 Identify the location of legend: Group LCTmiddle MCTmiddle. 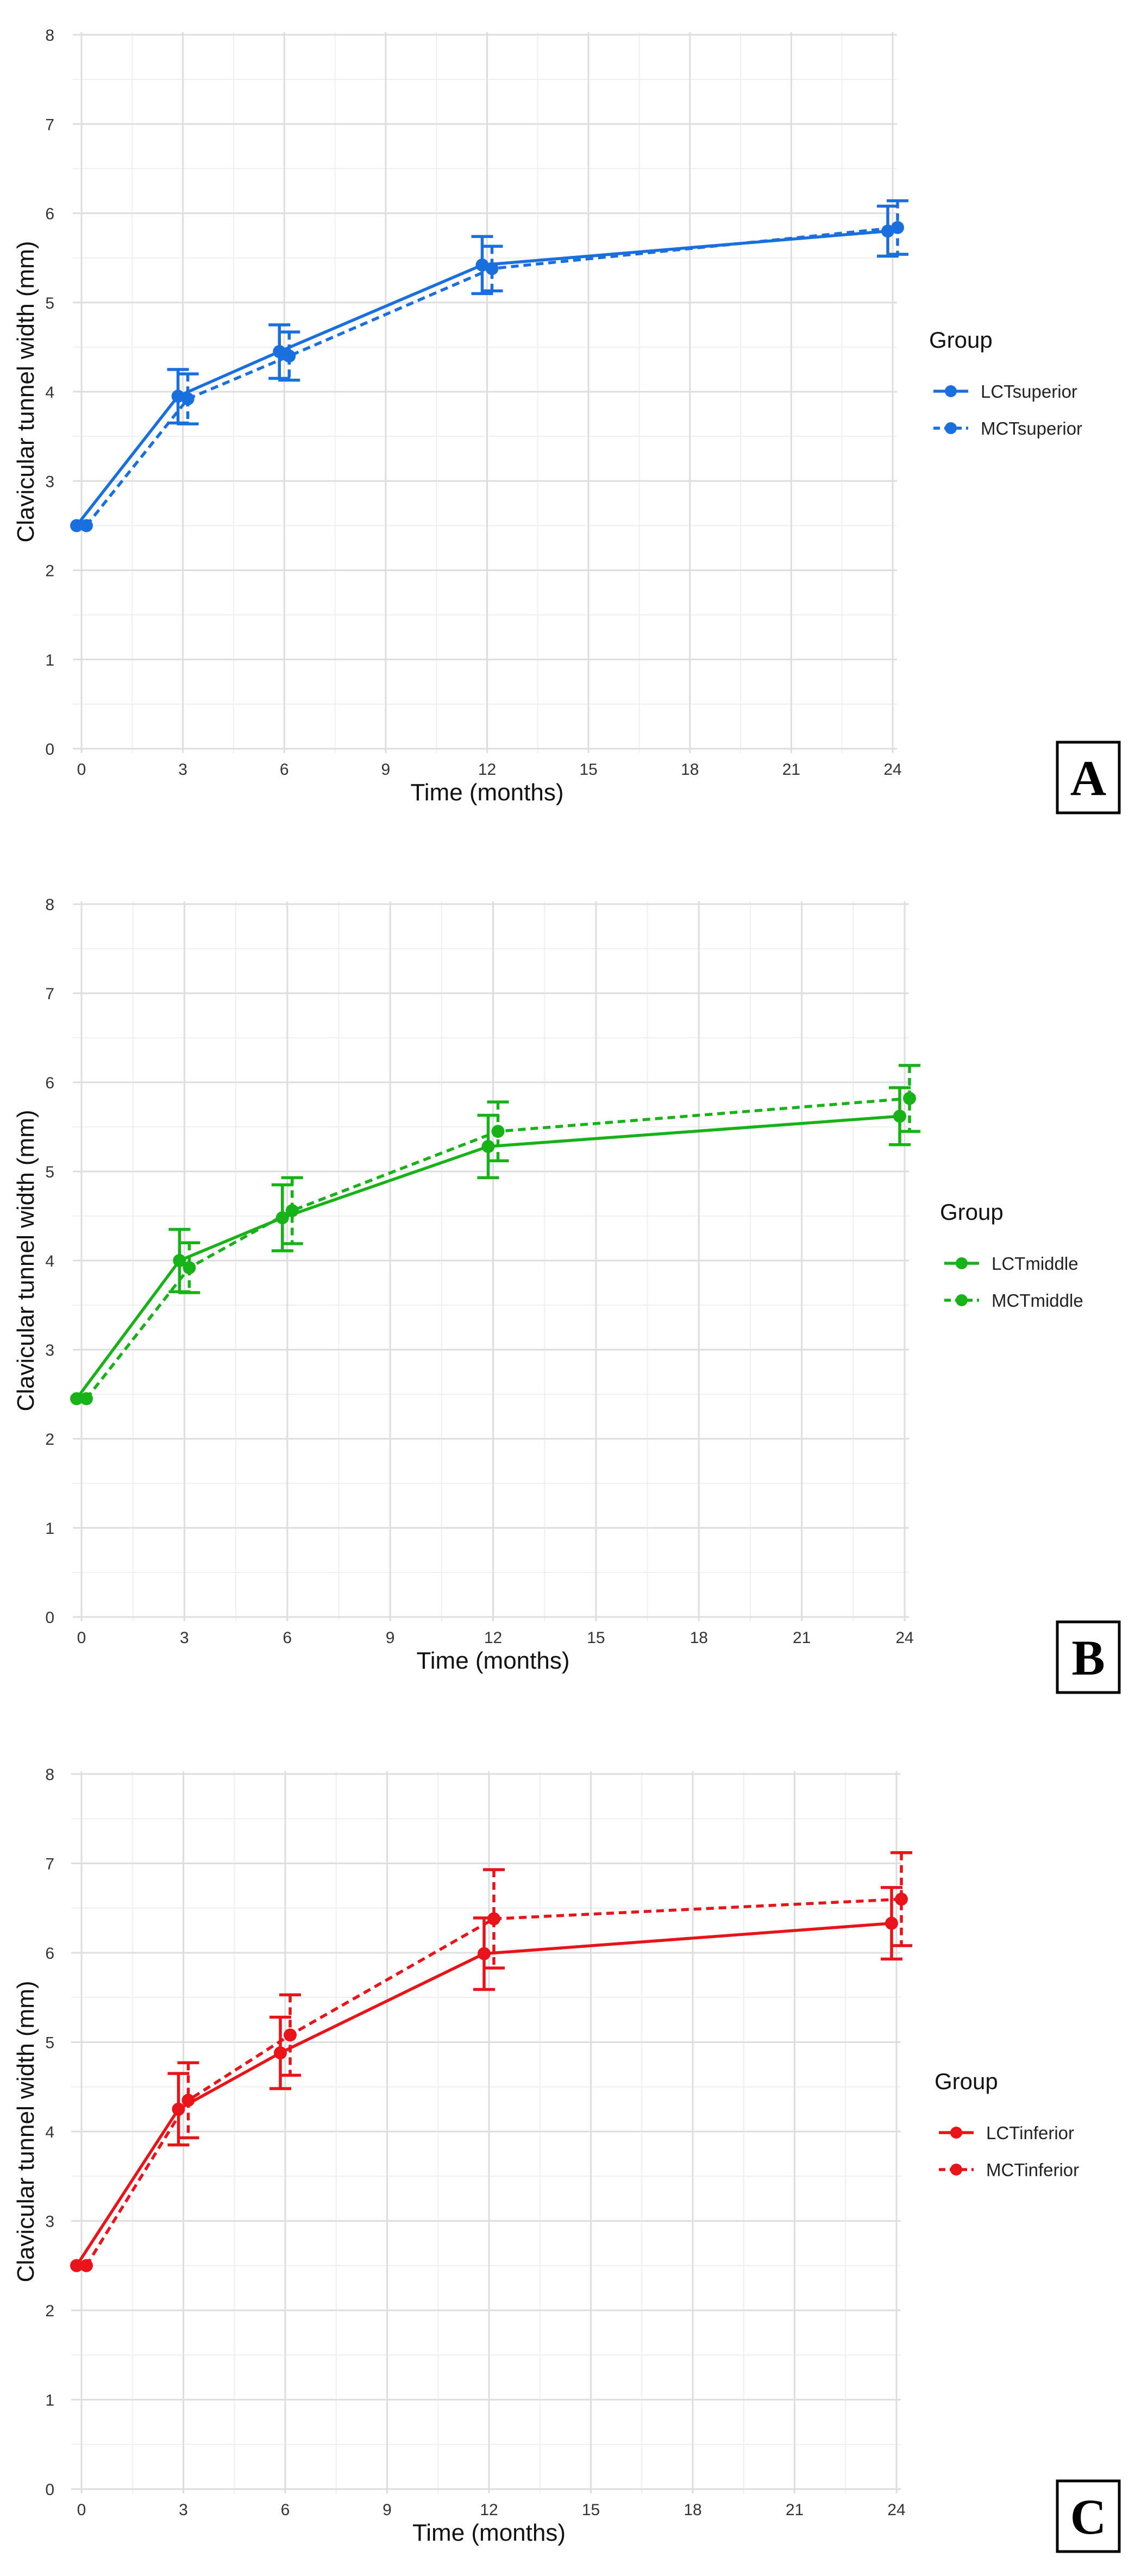
(1011, 1255).